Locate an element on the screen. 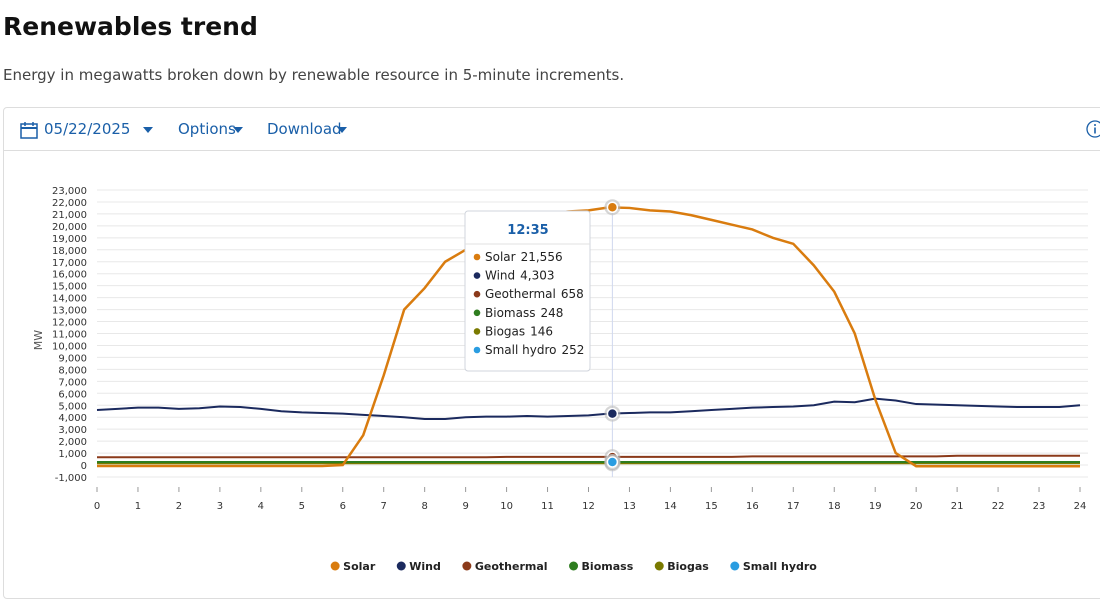 The image size is (1100, 599). tooltip-entry: Small hydro 252 is located at coordinates (534, 350).